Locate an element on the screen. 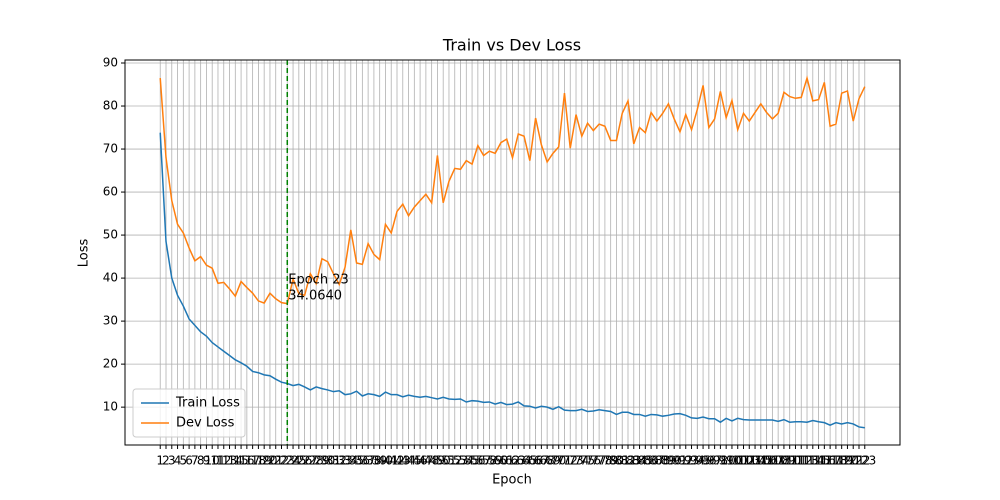  x-axis-label: Epoch is located at coordinates (512, 480).